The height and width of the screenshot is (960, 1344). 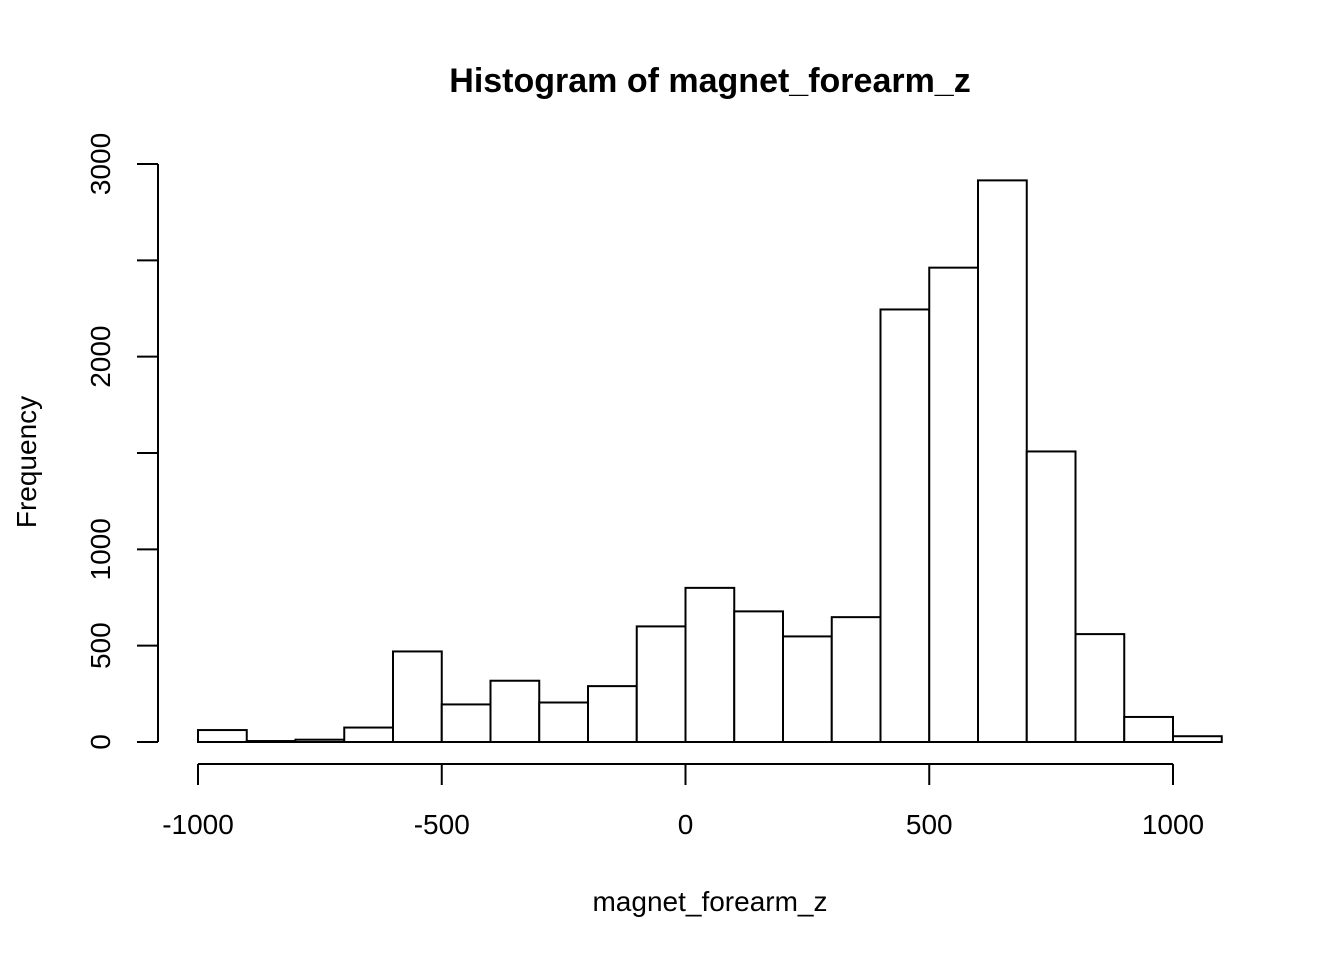 What do you see at coordinates (26, 462) in the screenshot?
I see `y-axis-title: Frequency` at bounding box center [26, 462].